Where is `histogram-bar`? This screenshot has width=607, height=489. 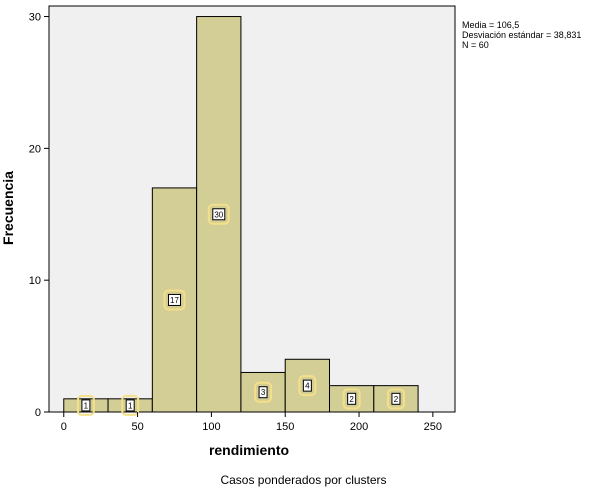
histogram-bar is located at coordinates (174, 300).